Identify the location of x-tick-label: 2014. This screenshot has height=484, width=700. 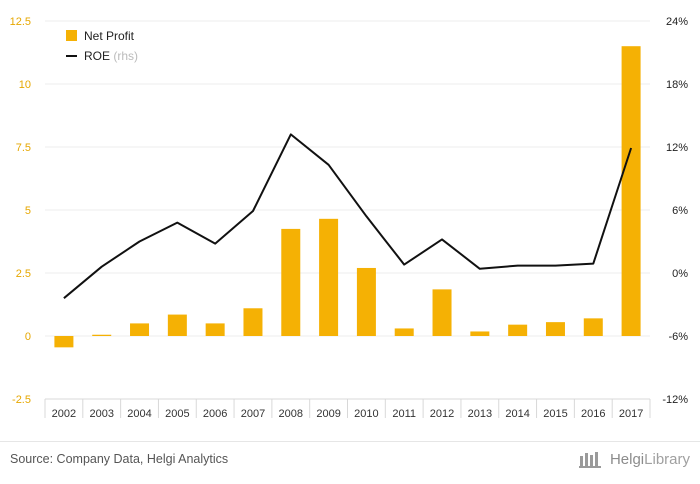
(517, 414).